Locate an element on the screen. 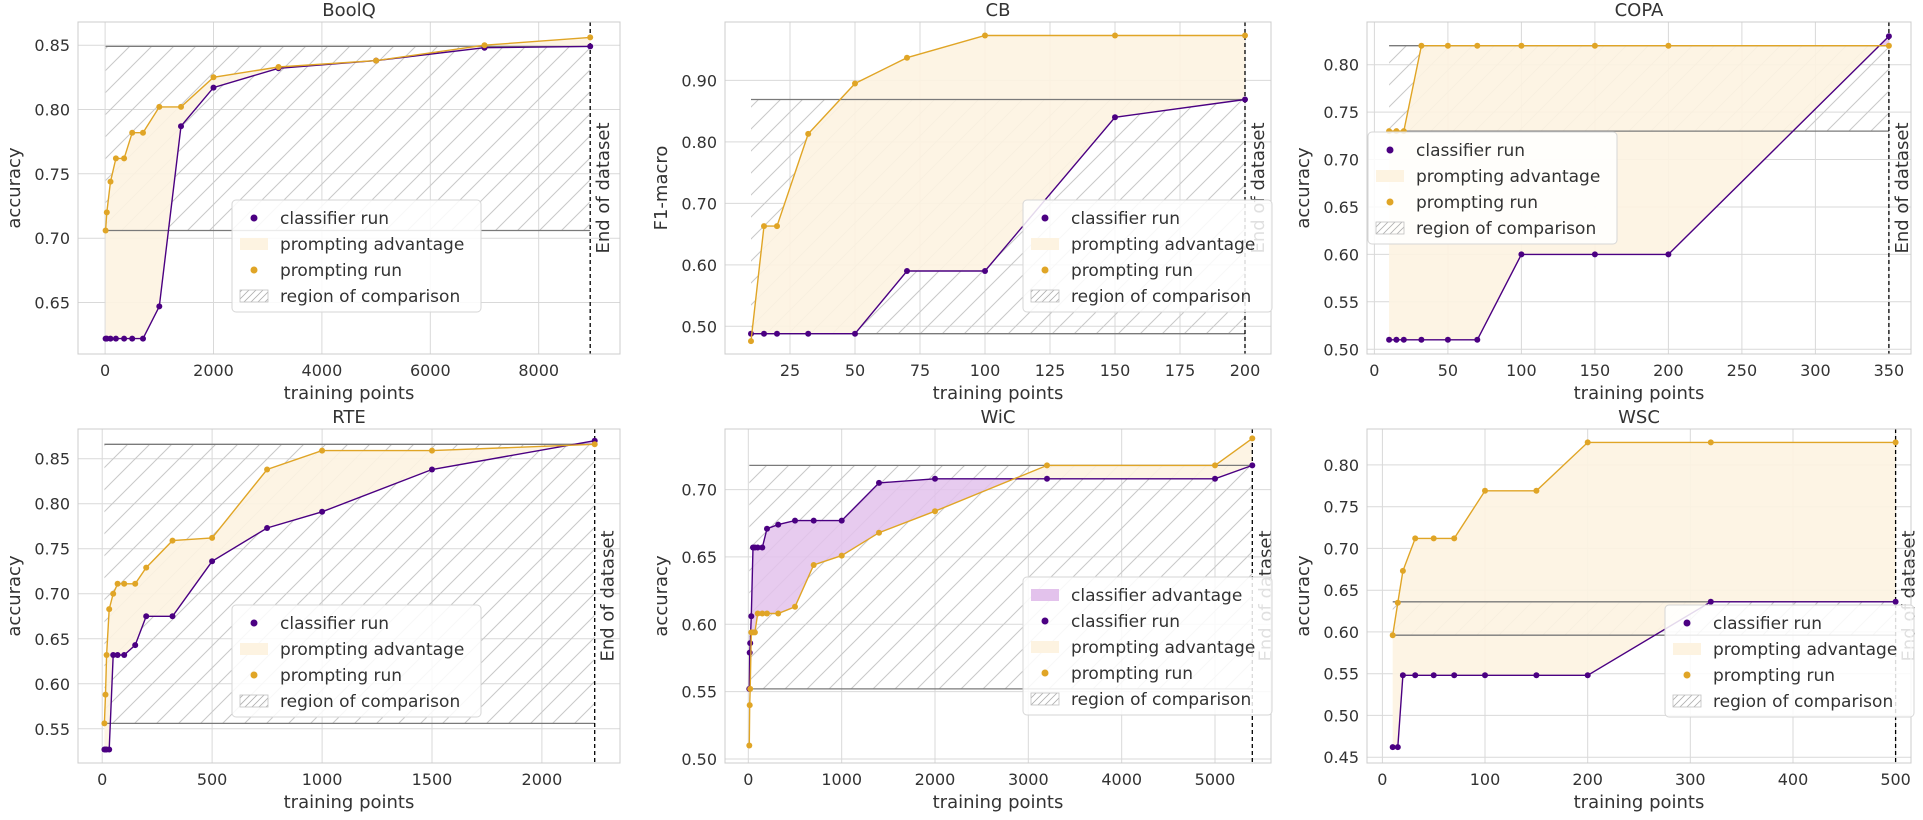  x-tick-label: 50 is located at coordinates (855, 370).